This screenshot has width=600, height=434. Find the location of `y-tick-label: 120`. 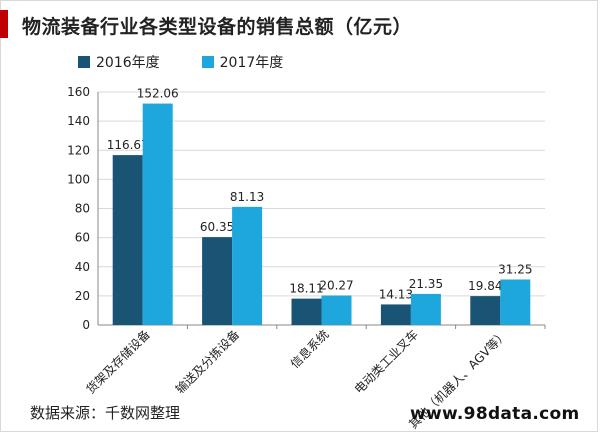

y-tick-label: 120 is located at coordinates (78, 150).